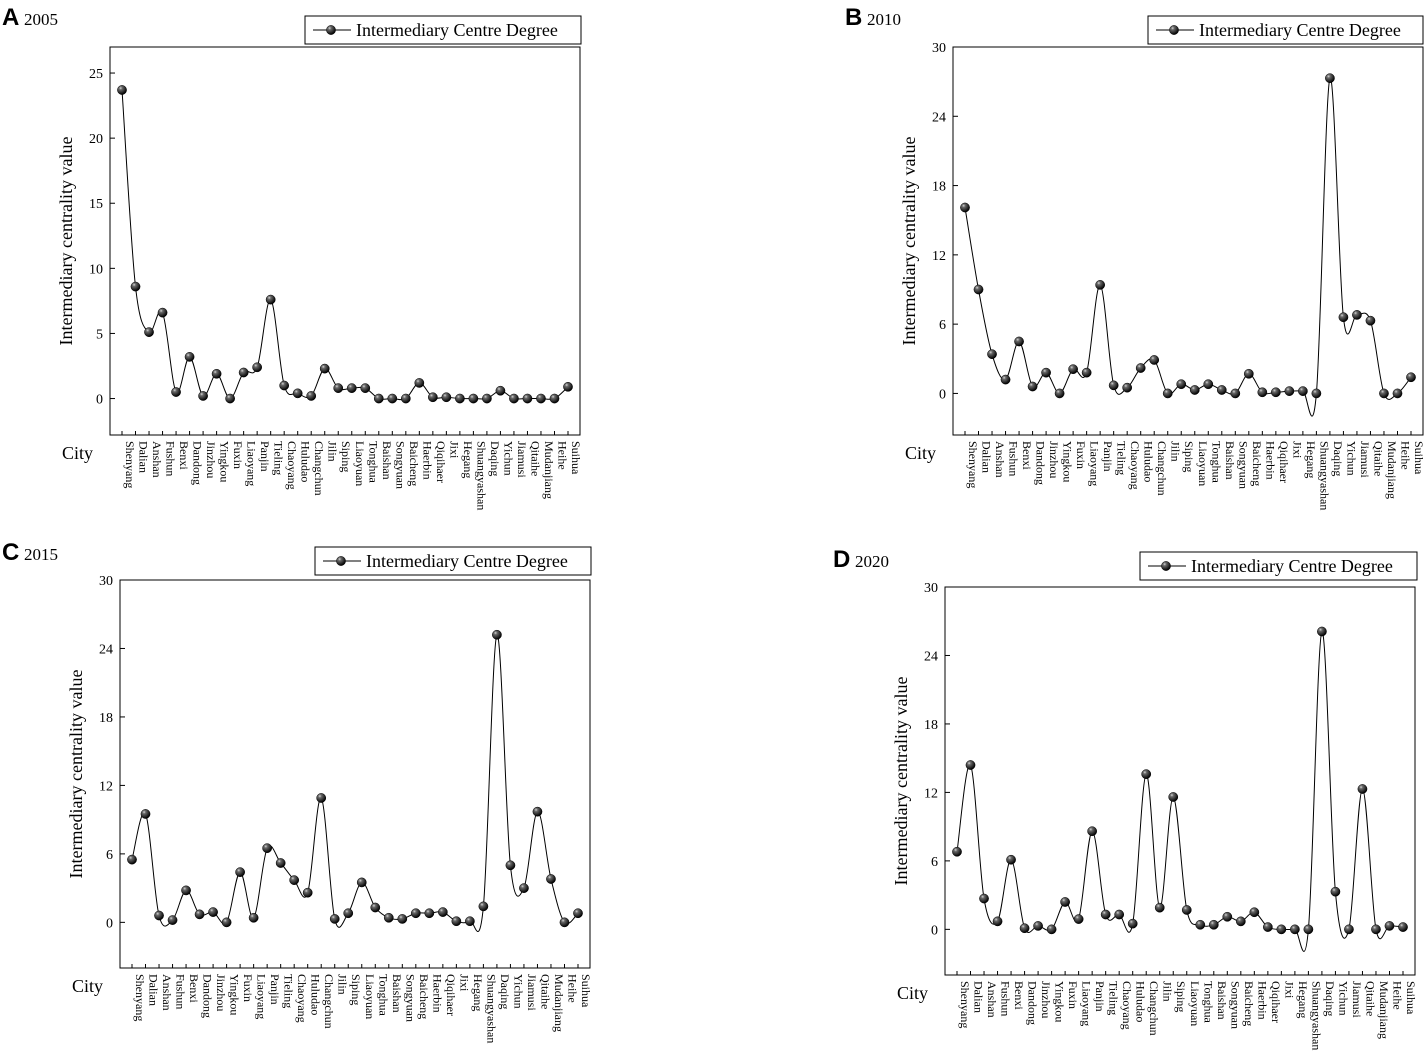 The image size is (1428, 1056). I want to click on data-point: Qiqihaer: 0.9, so click(442, 912).